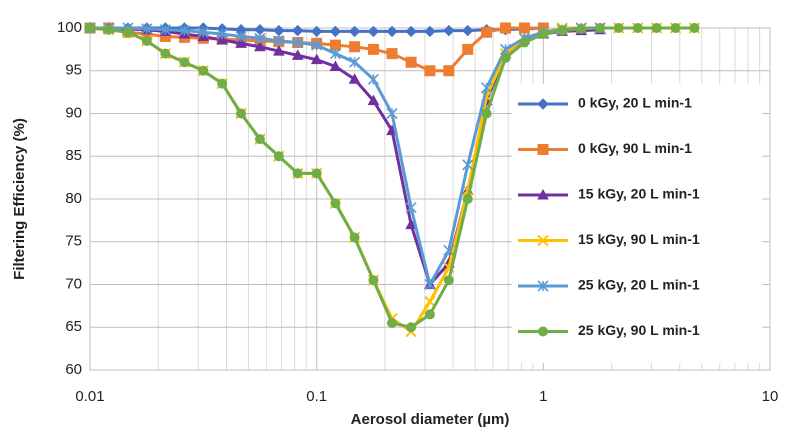 The image size is (800, 437). Describe the element at coordinates (73, 369) in the screenshot. I see `y-tick-label: 60` at that location.